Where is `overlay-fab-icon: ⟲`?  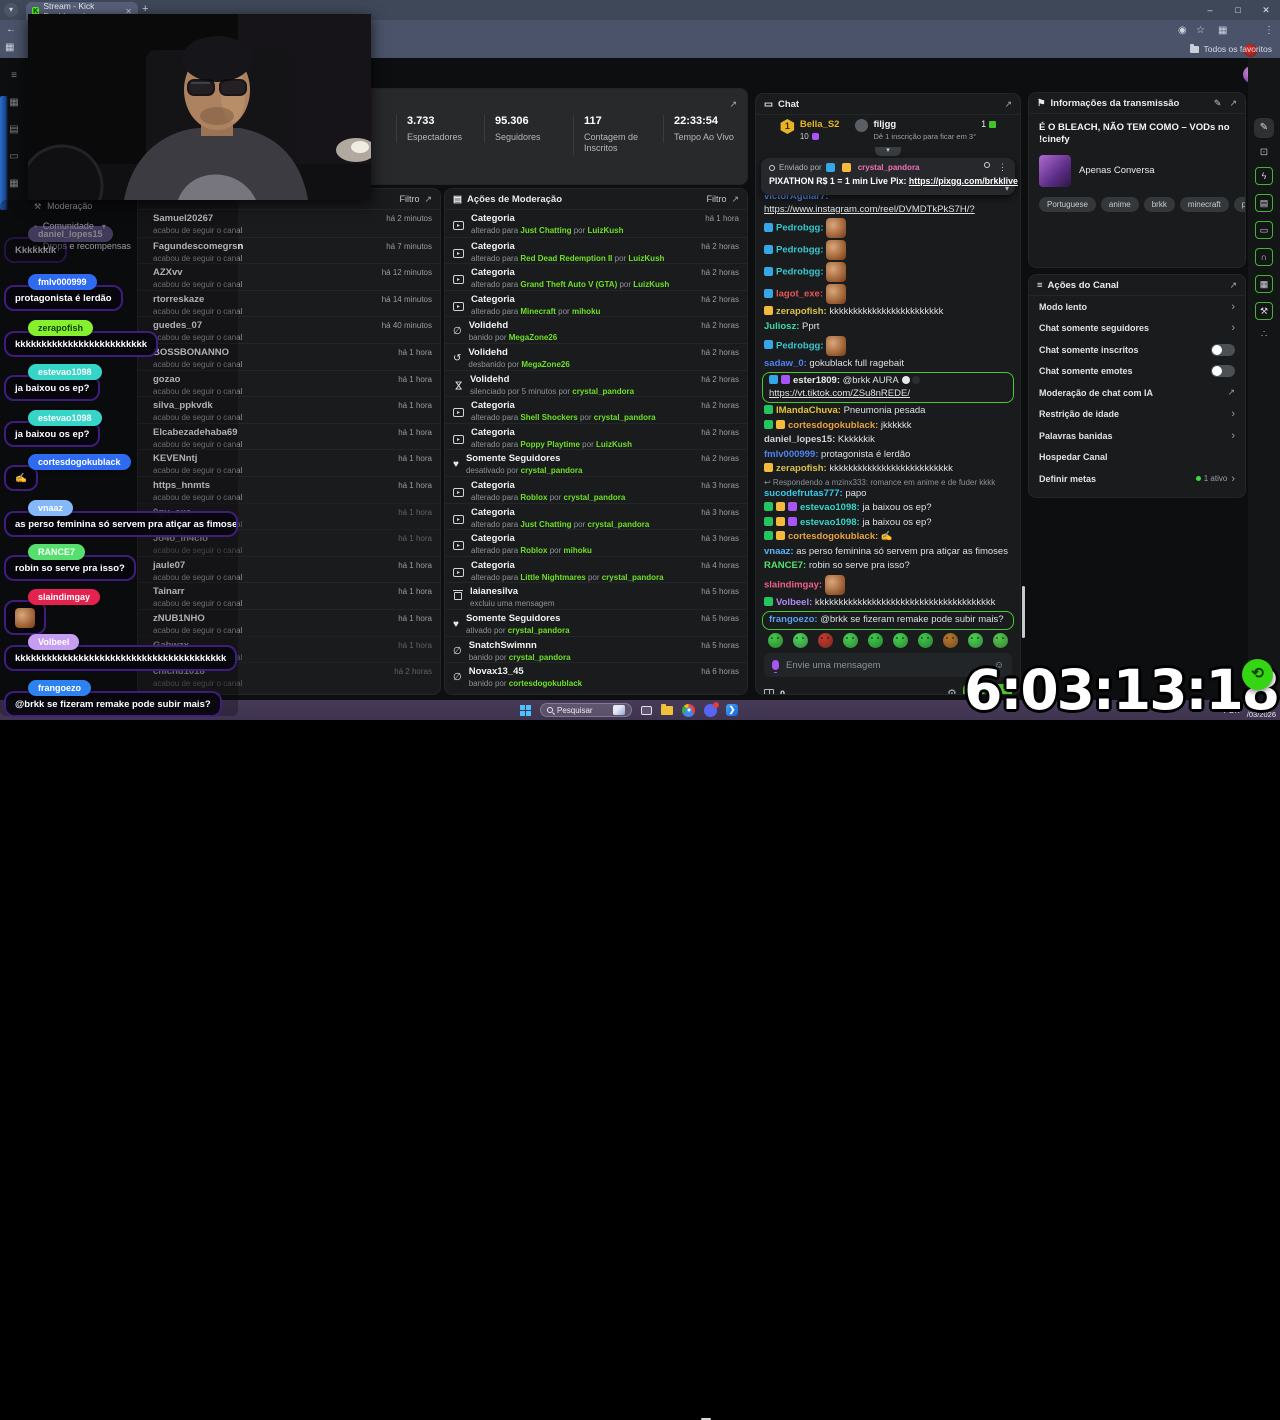 overlay-fab-icon: ⟲ is located at coordinates (1257, 674).